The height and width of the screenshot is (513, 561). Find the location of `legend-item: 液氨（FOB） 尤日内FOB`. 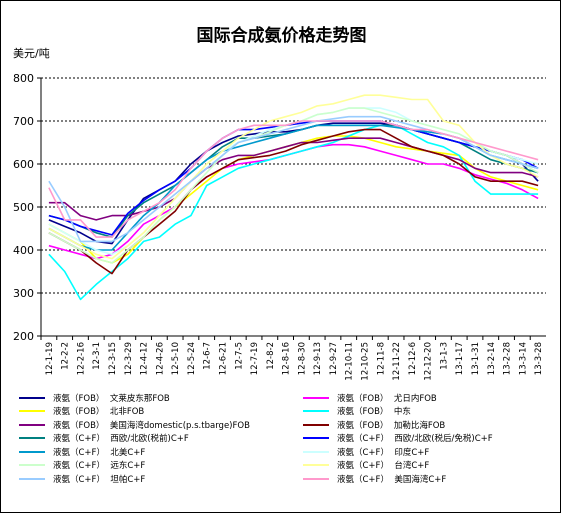

legend-item: 液氨（FOB） 尤日内FOB is located at coordinates (428, 398).